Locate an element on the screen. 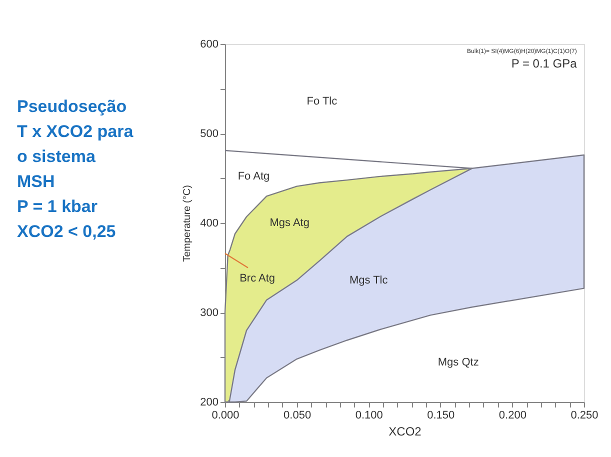 The image size is (611, 457). y-tick-label: 200 is located at coordinates (209, 402).